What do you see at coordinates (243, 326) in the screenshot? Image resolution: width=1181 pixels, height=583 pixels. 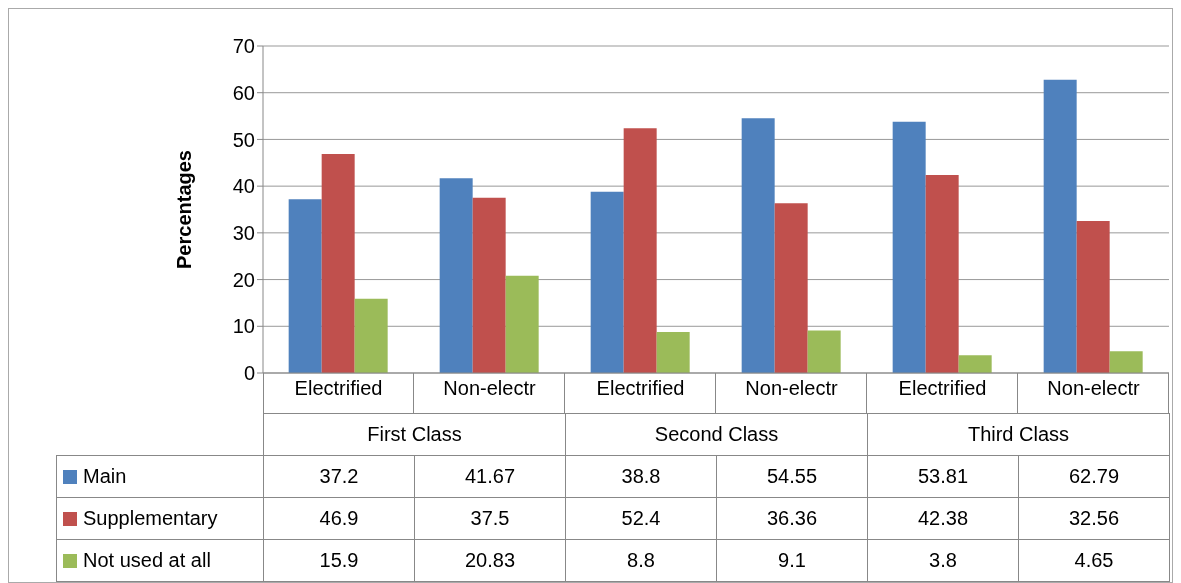 I see `y-tick-label: 10` at bounding box center [243, 326].